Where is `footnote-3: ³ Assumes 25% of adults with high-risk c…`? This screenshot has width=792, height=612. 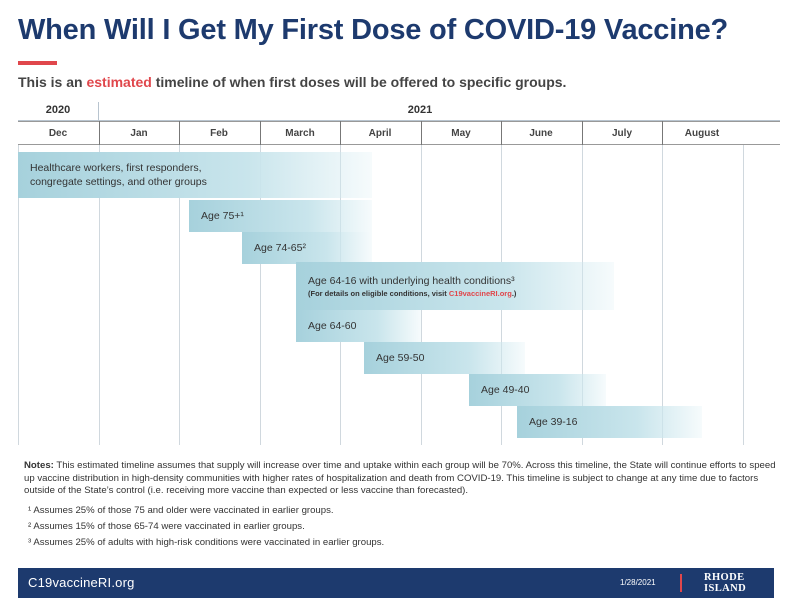
footnote-3: ³ Assumes 25% of adults with high-risk c… is located at coordinates (206, 542).